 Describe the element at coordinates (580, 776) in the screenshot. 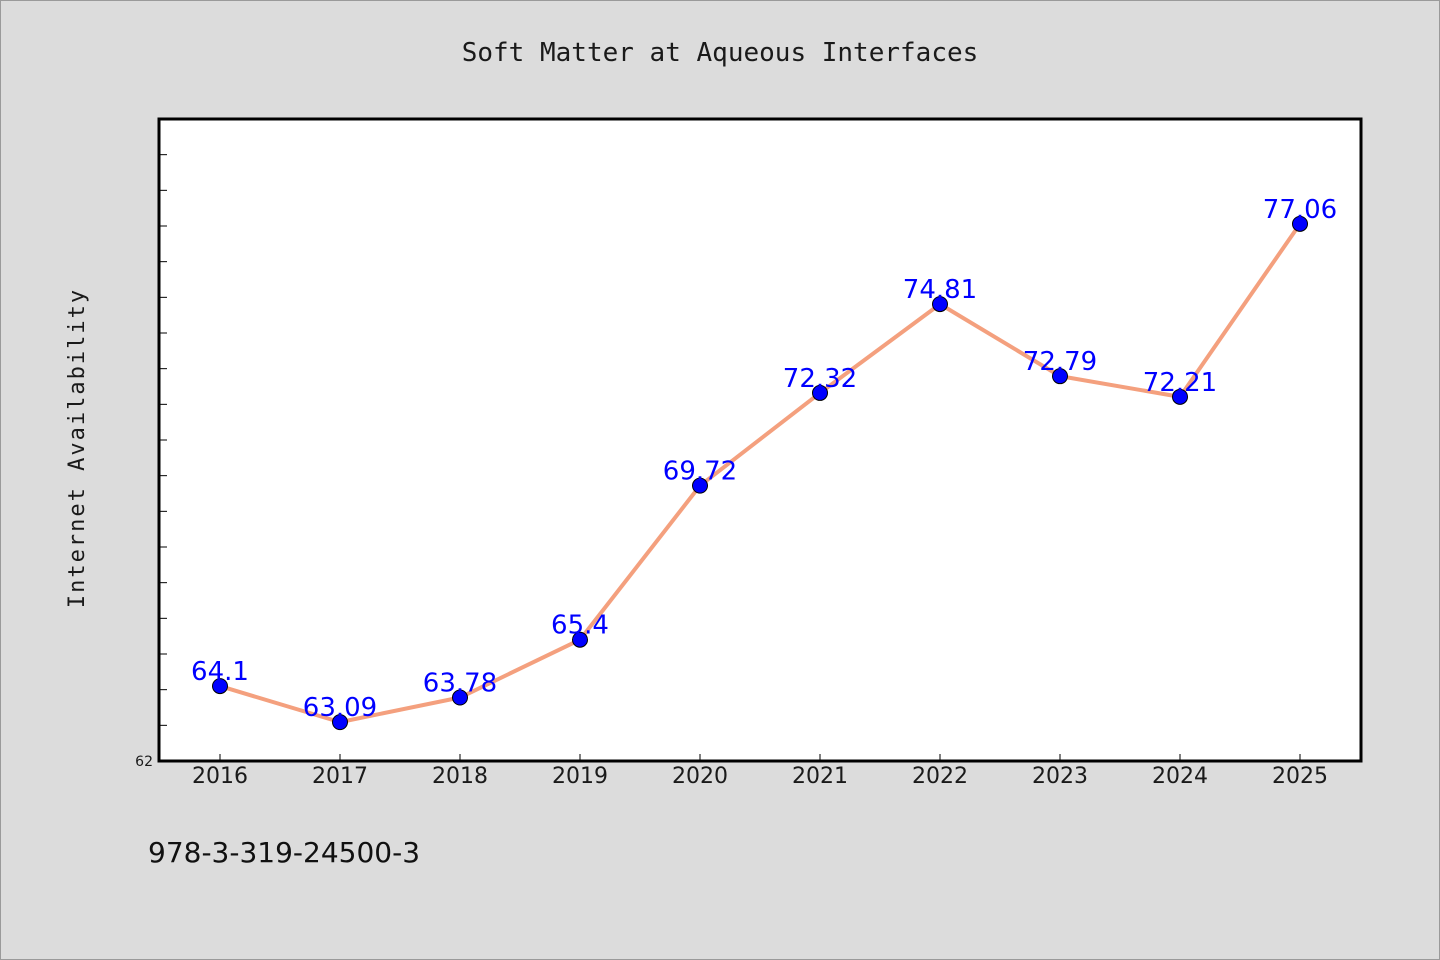

I see `x-tick-label: 2019` at that location.